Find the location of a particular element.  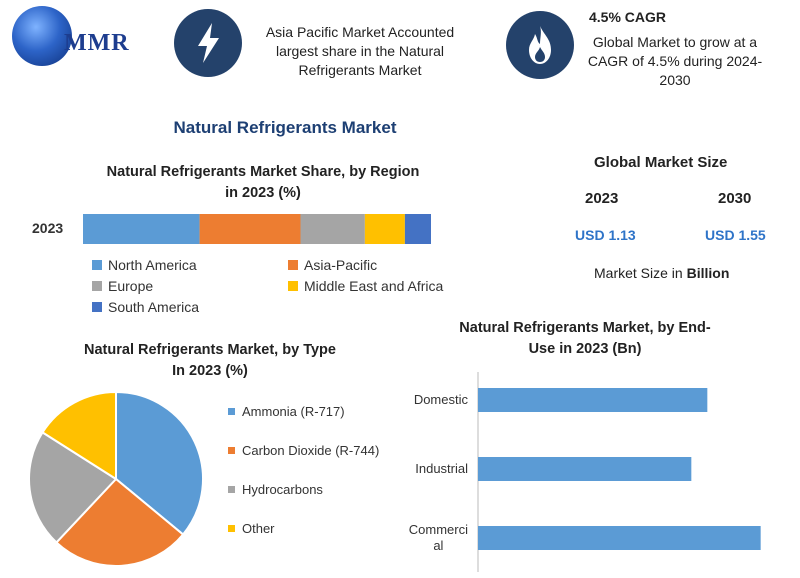

region-bar-segment-middle-east-and-africa is located at coordinates (384, 229).